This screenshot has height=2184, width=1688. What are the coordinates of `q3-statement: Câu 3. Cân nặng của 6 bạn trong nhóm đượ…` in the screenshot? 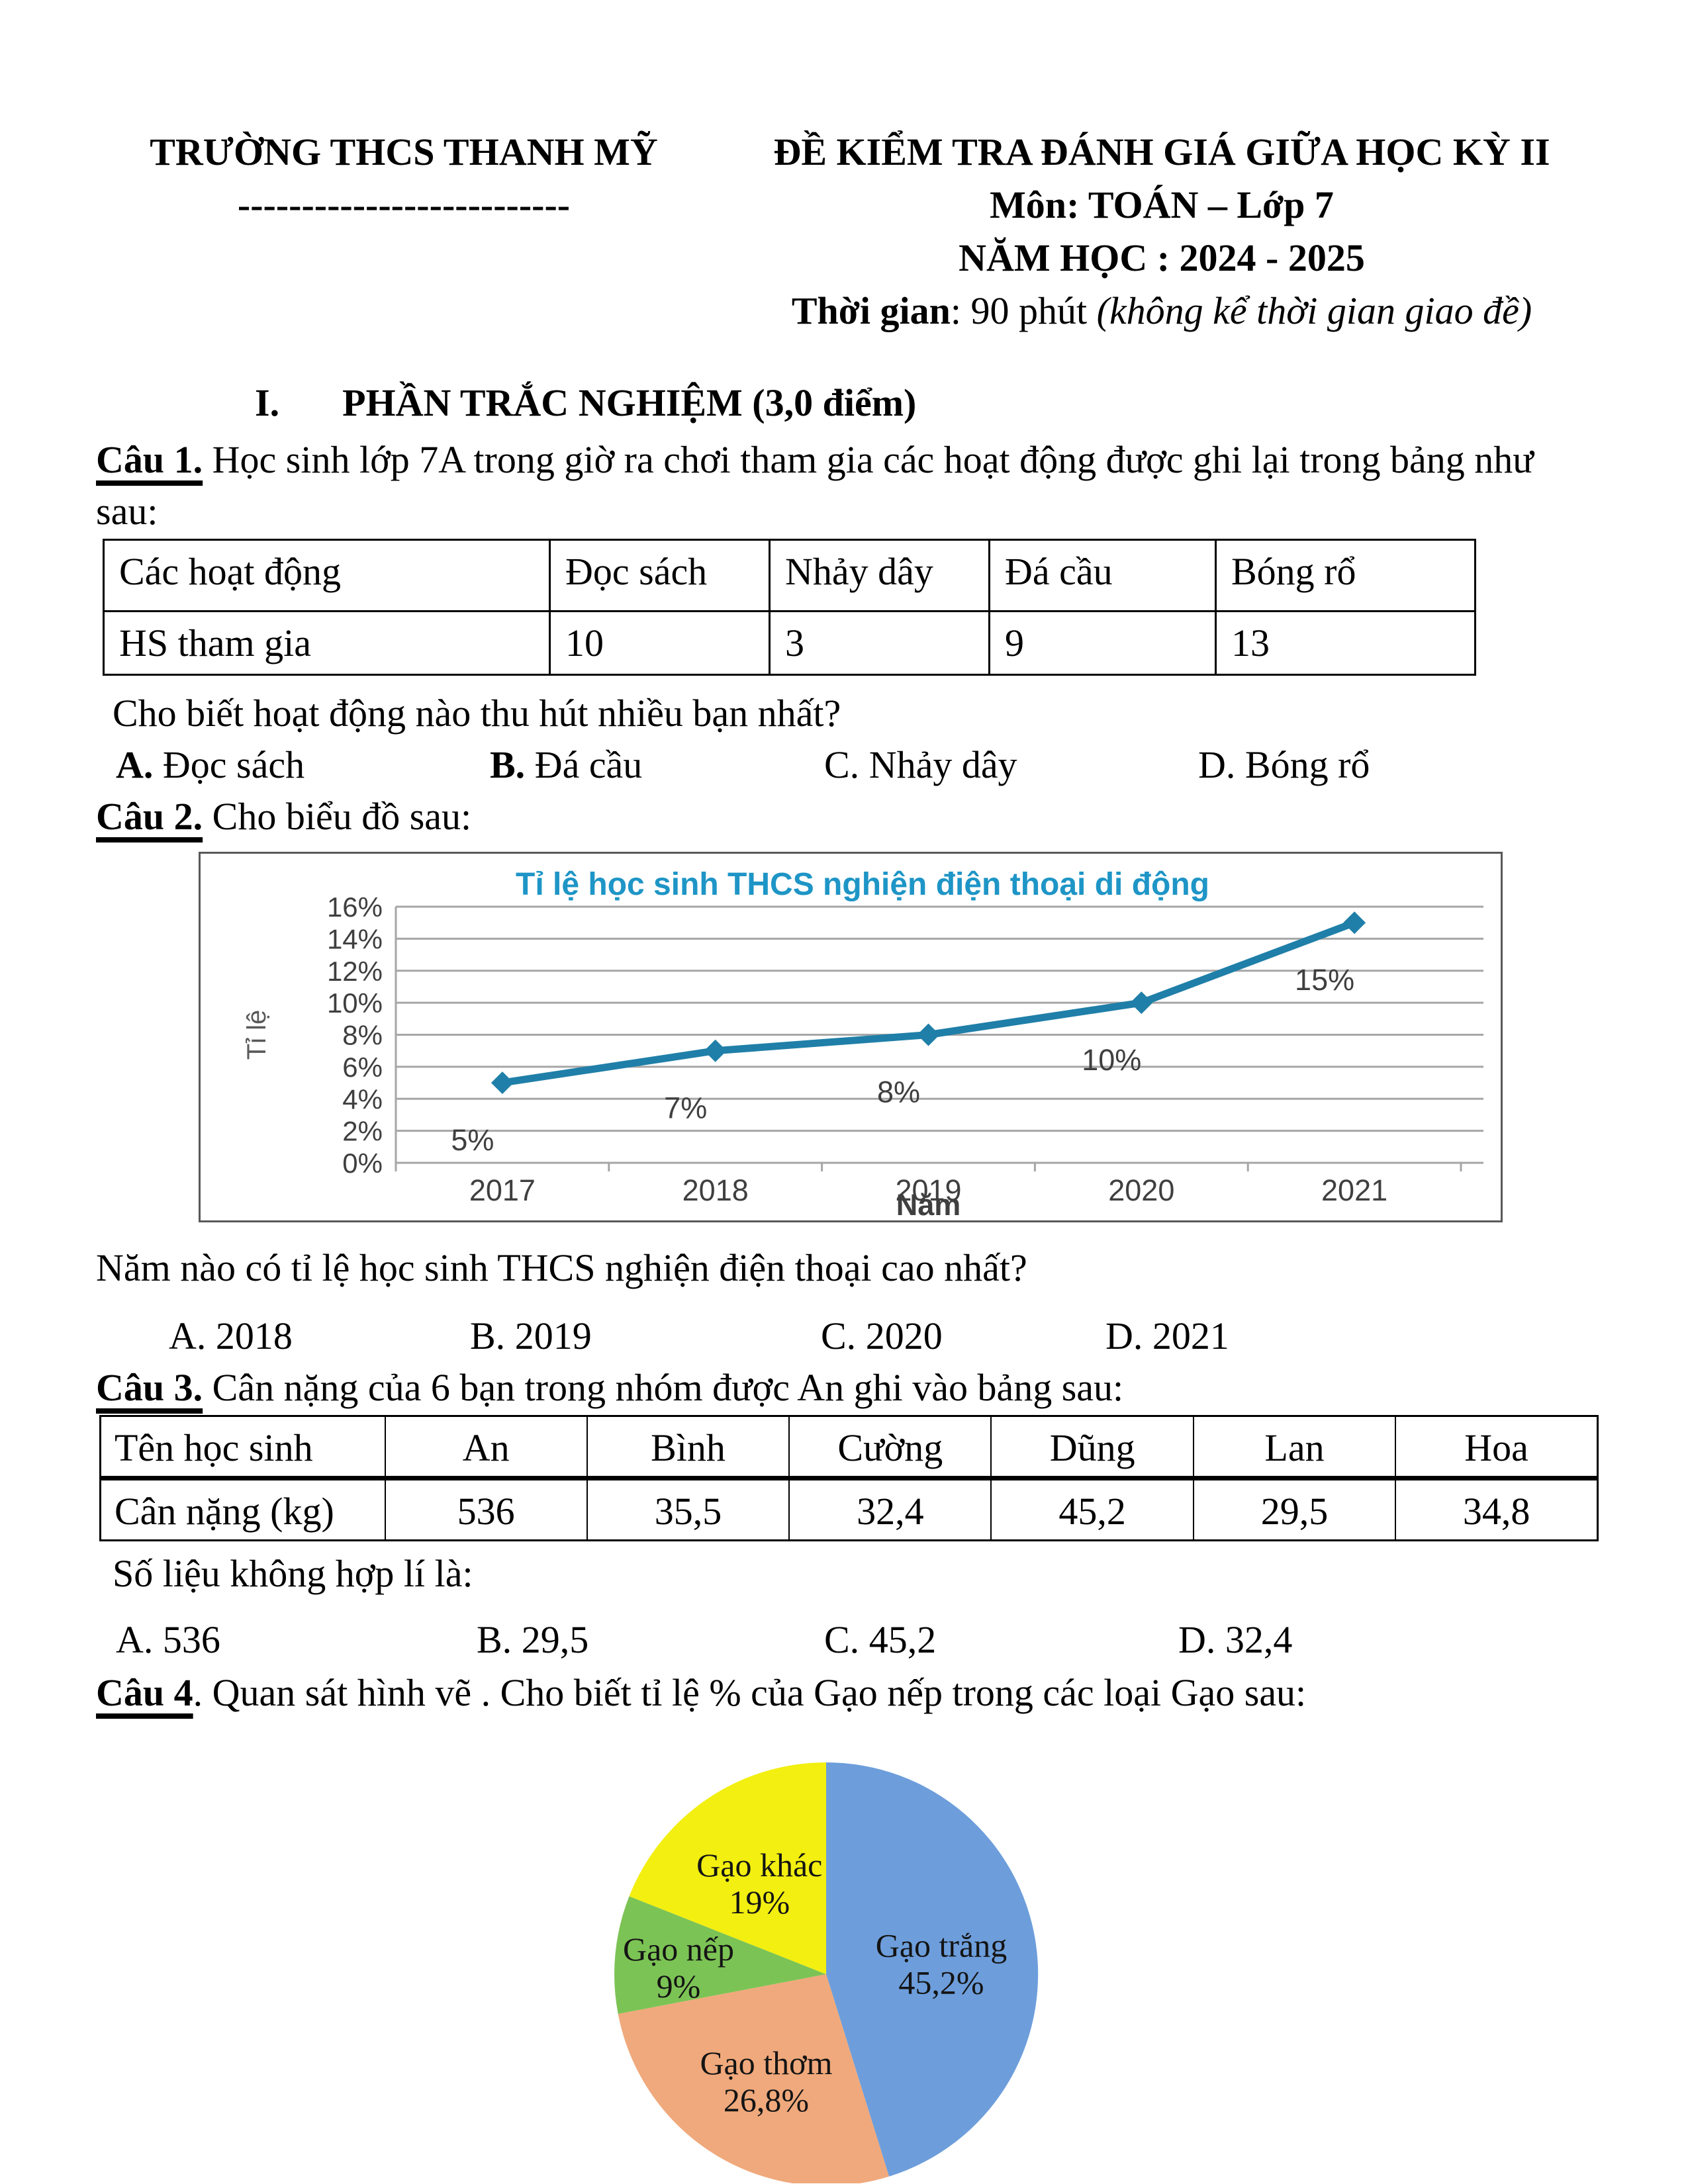 It's located at (844, 1388).